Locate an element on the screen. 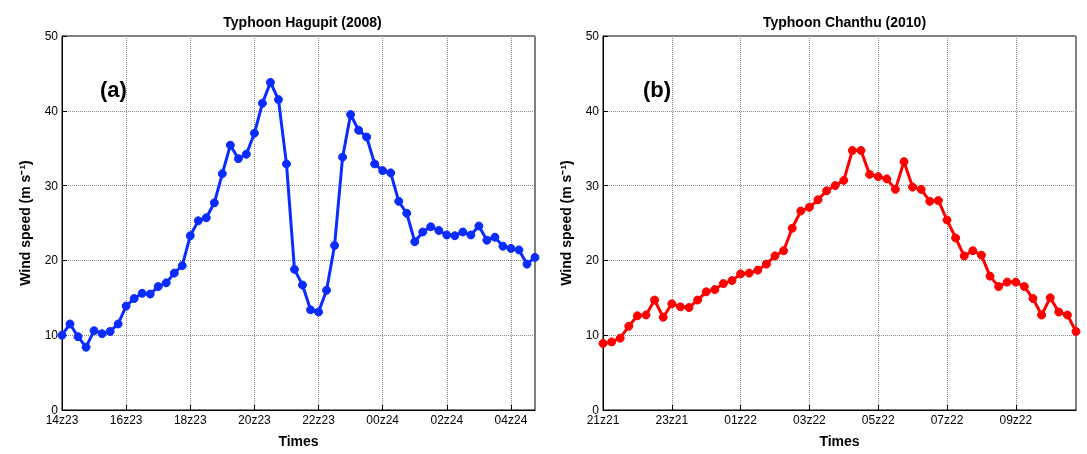 This screenshot has width=1087, height=454. x-tick-label: 23z21 is located at coordinates (672, 420).